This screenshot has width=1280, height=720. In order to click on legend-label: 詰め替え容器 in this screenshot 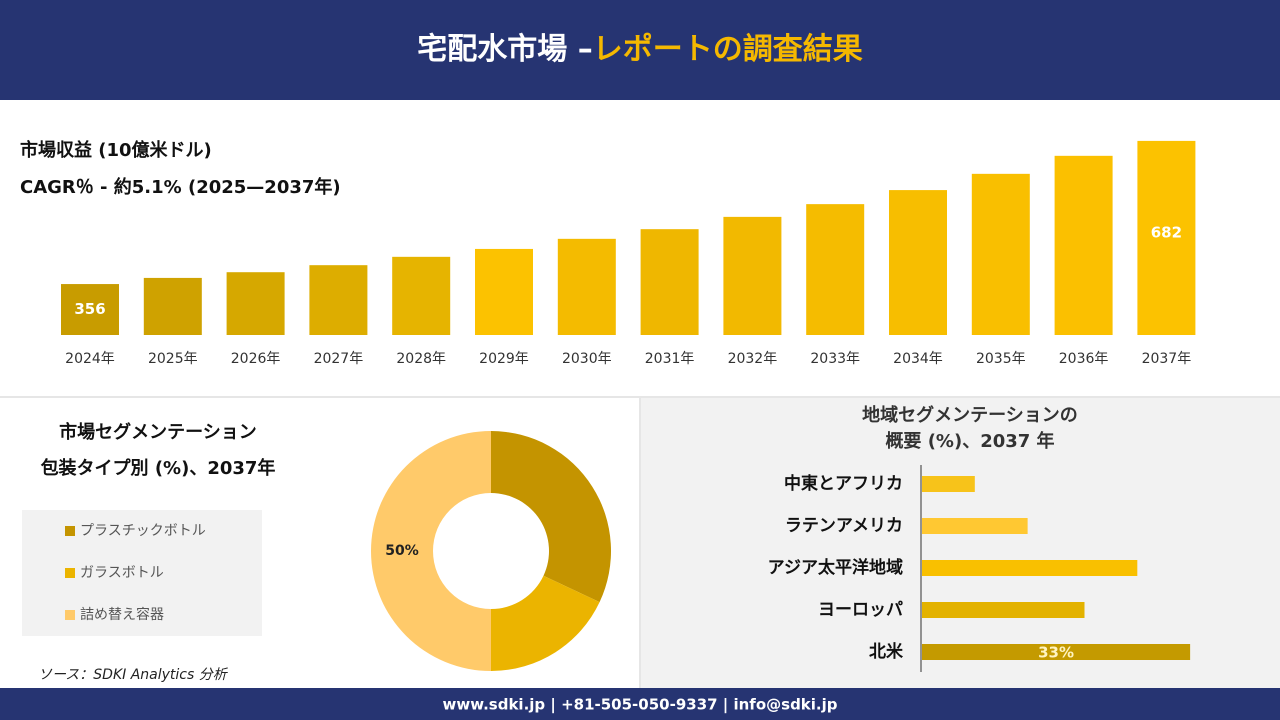, I will do `click(122, 614)`.